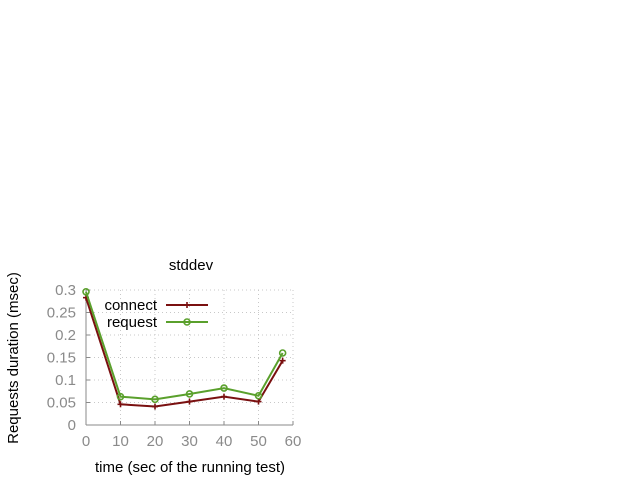  What do you see at coordinates (65, 380) in the screenshot?
I see `y-tick-label: 0.1` at bounding box center [65, 380].